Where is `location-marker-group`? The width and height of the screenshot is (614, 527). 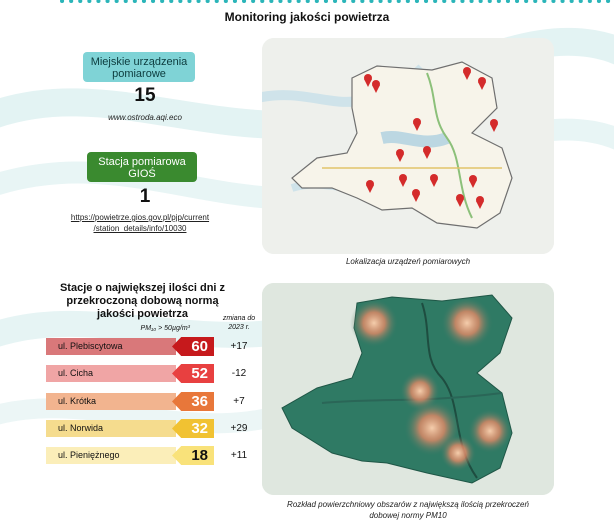 location-marker-group is located at coordinates (431, 138).